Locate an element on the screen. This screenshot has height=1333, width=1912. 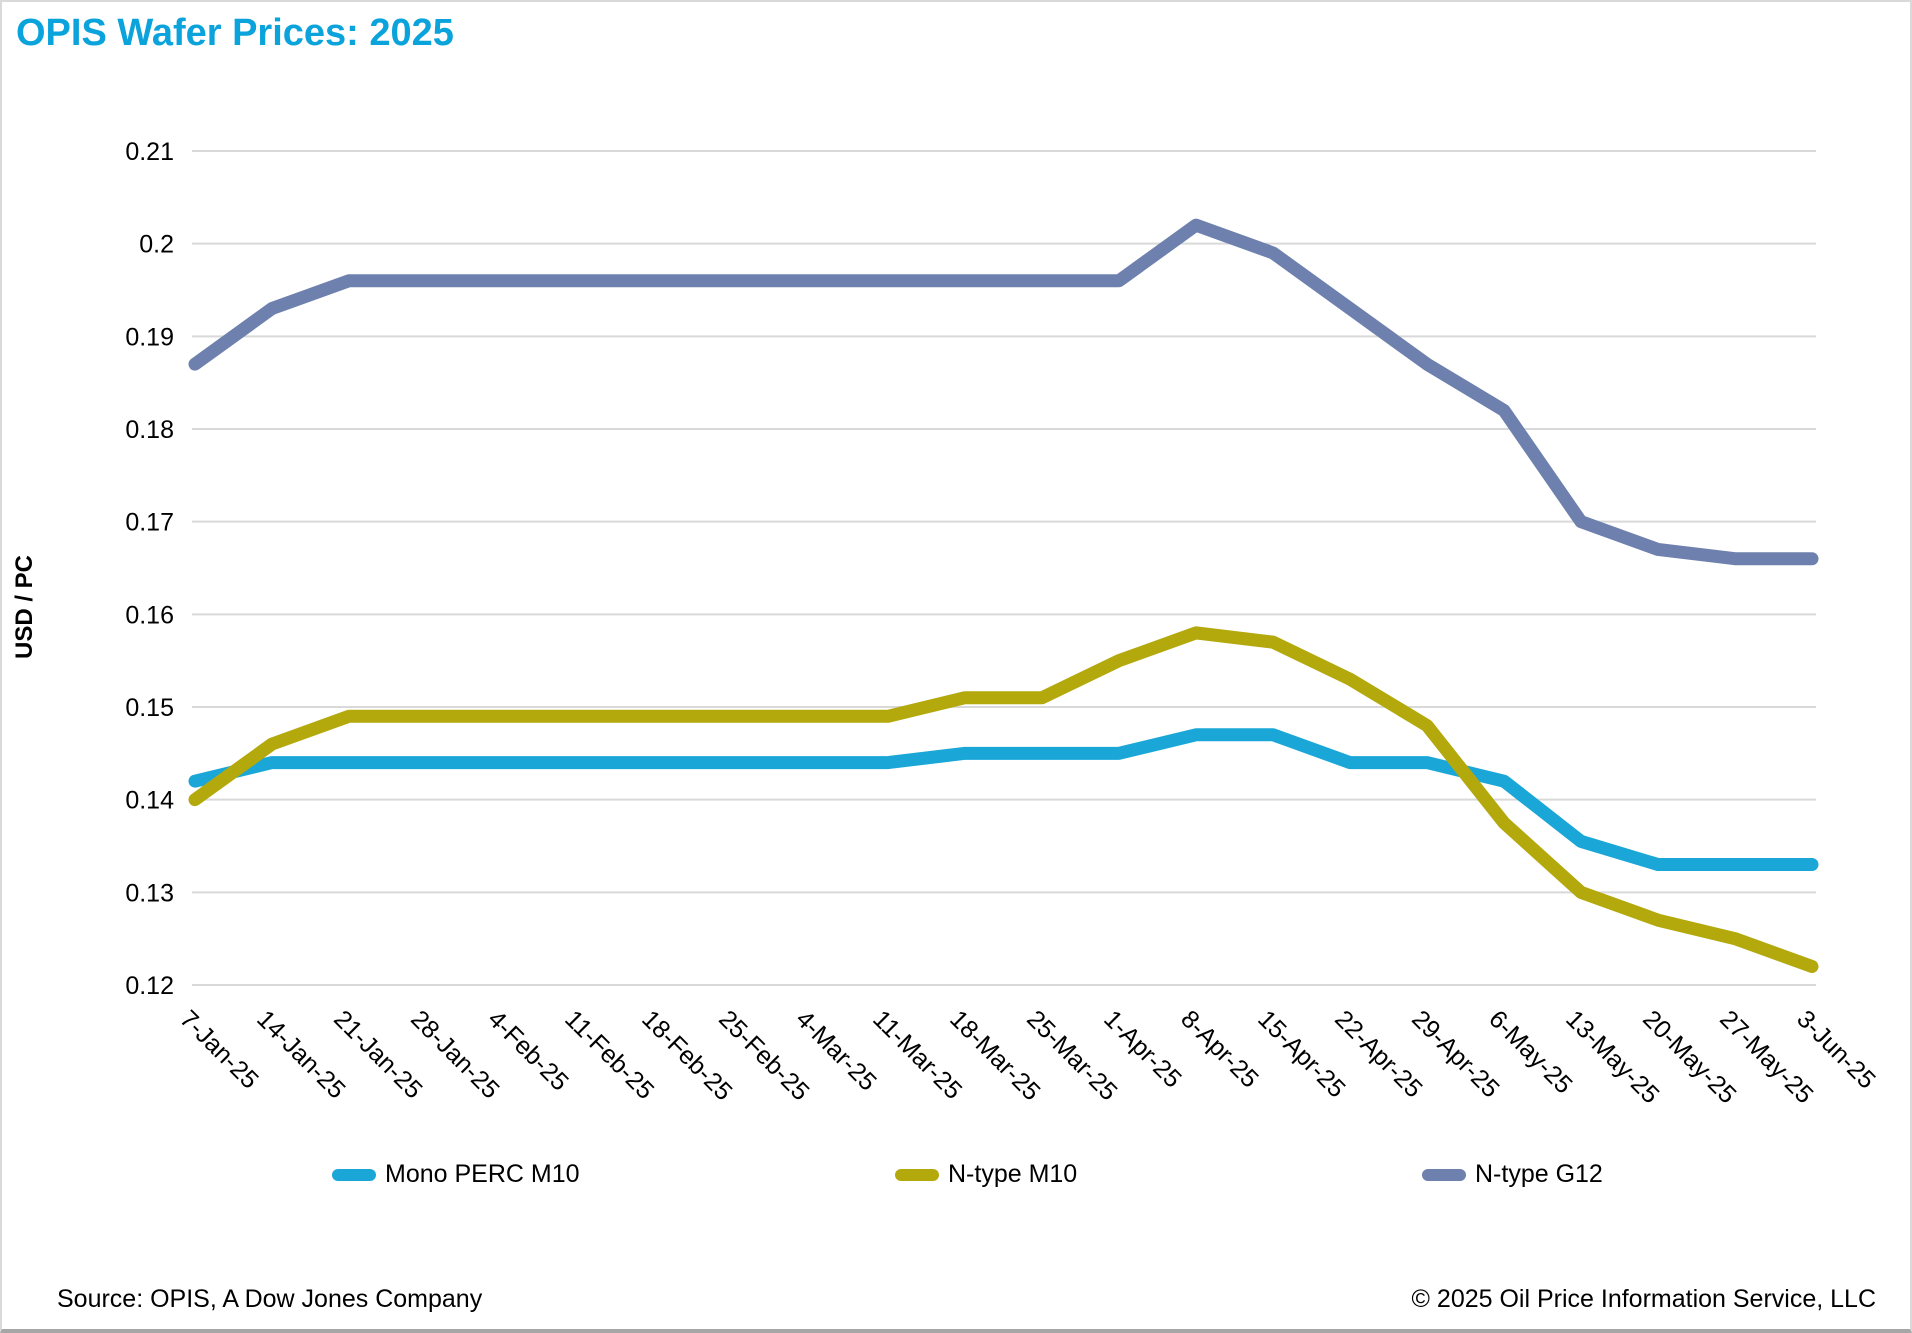
y-tick-label: 0.19 is located at coordinates (149, 337).